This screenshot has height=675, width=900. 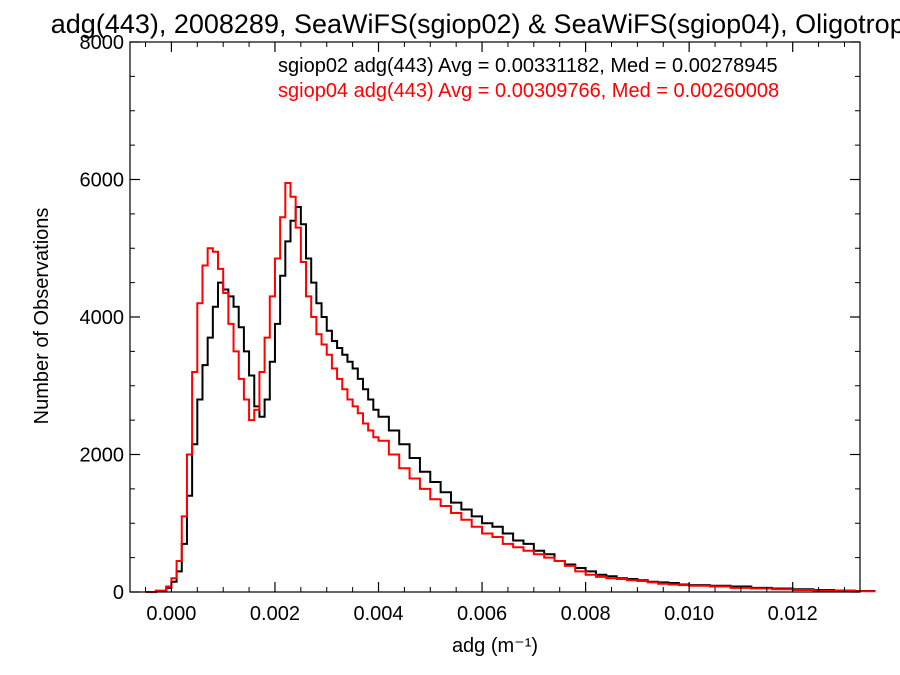 I want to click on x-tick-label: 0.010, so click(x=689, y=614).